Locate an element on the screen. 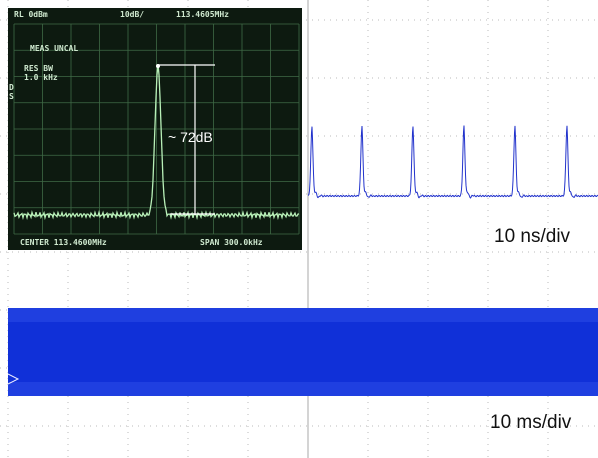 This screenshot has width=598, height=458. annotation: ~ 72dB is located at coordinates (190, 137).